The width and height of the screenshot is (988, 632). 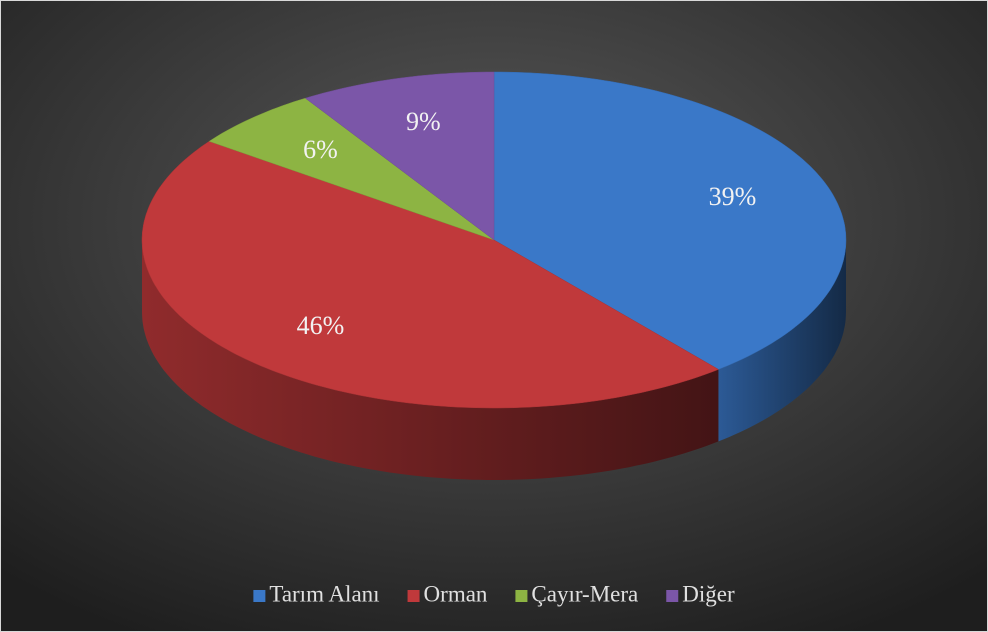 What do you see at coordinates (456, 593) in the screenshot?
I see `legend-label: Orman` at bounding box center [456, 593].